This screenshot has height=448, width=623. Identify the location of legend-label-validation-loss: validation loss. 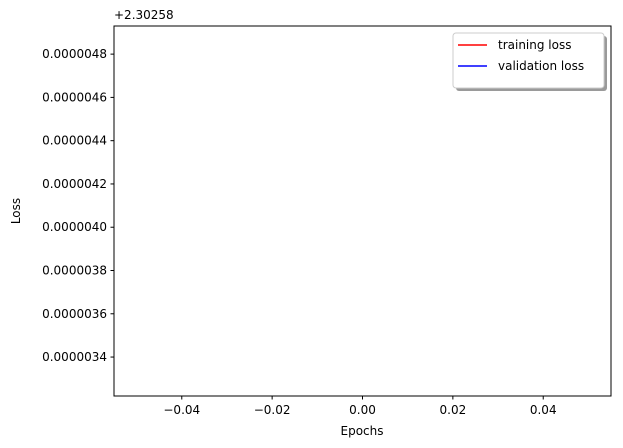
(541, 66).